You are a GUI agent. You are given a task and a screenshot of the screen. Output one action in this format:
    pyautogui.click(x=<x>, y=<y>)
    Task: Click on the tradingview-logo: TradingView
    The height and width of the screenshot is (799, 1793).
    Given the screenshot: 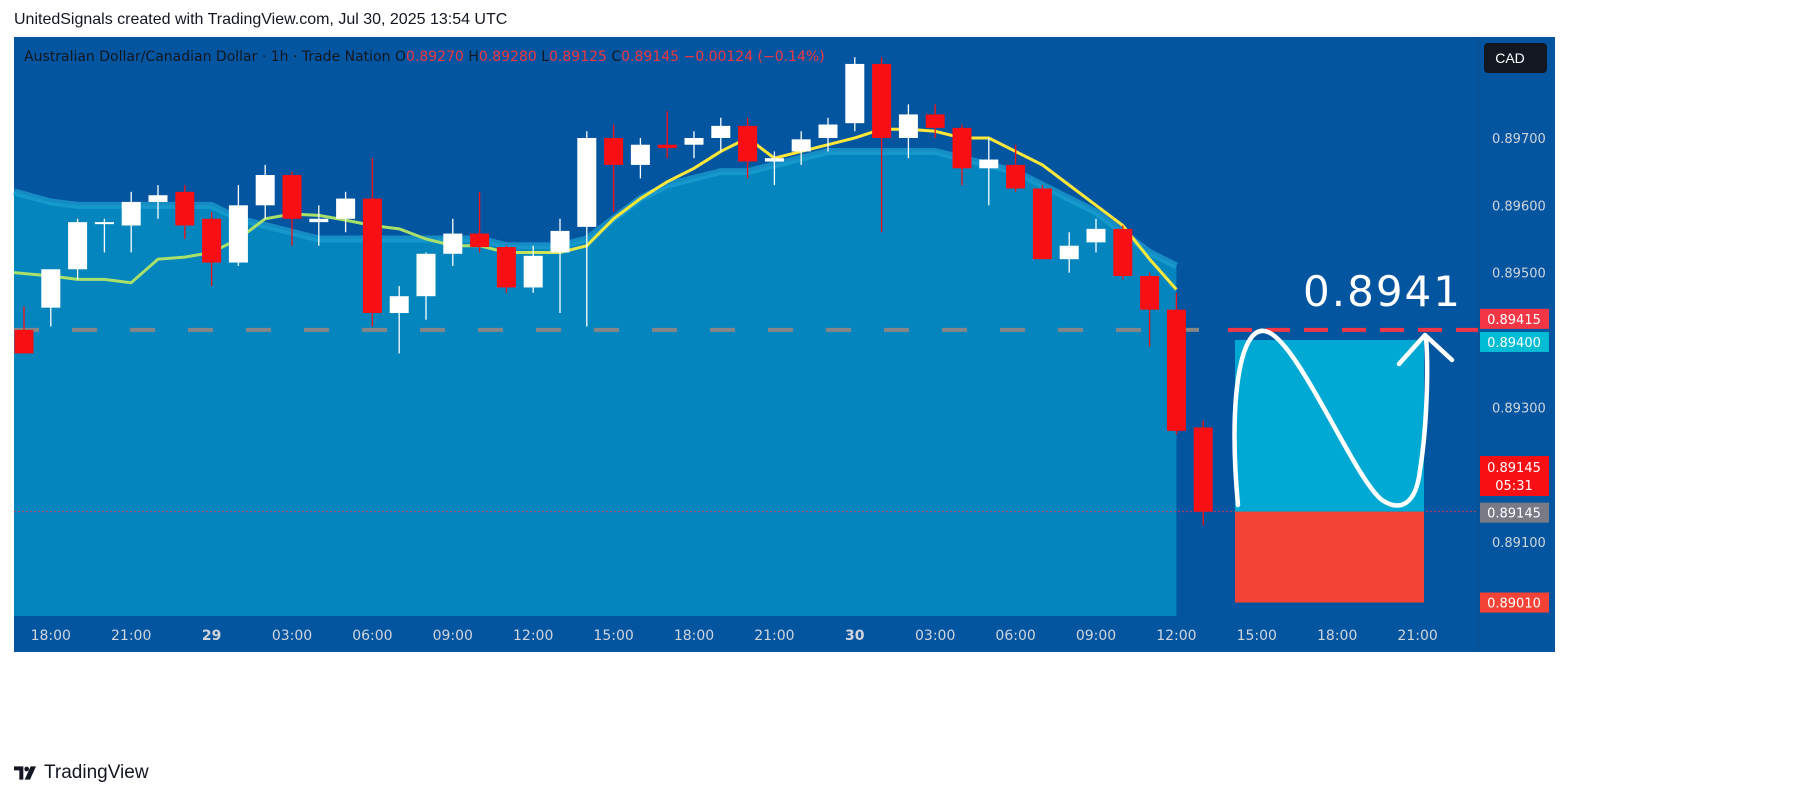 What is the action you would take?
    pyautogui.click(x=81, y=773)
    